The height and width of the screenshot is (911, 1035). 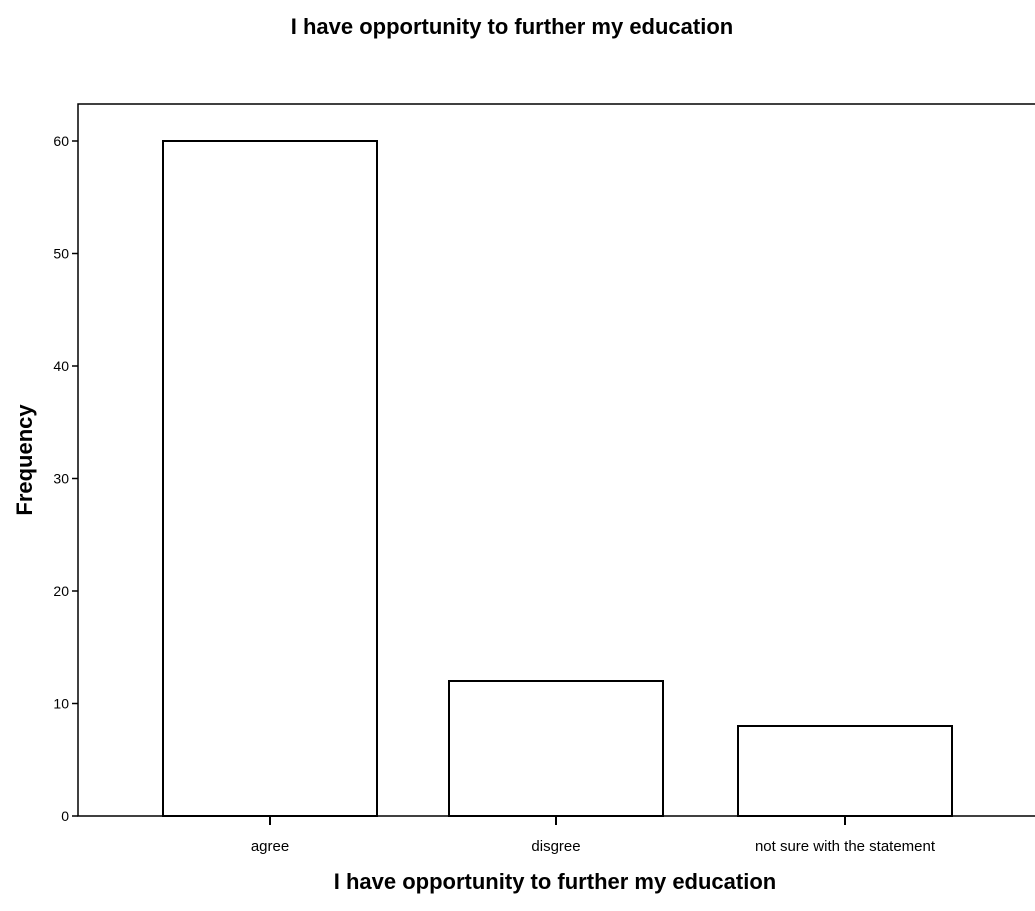 I want to click on y-axis-ticks: 0 10 20 30 40 50 60, so click(x=65, y=478).